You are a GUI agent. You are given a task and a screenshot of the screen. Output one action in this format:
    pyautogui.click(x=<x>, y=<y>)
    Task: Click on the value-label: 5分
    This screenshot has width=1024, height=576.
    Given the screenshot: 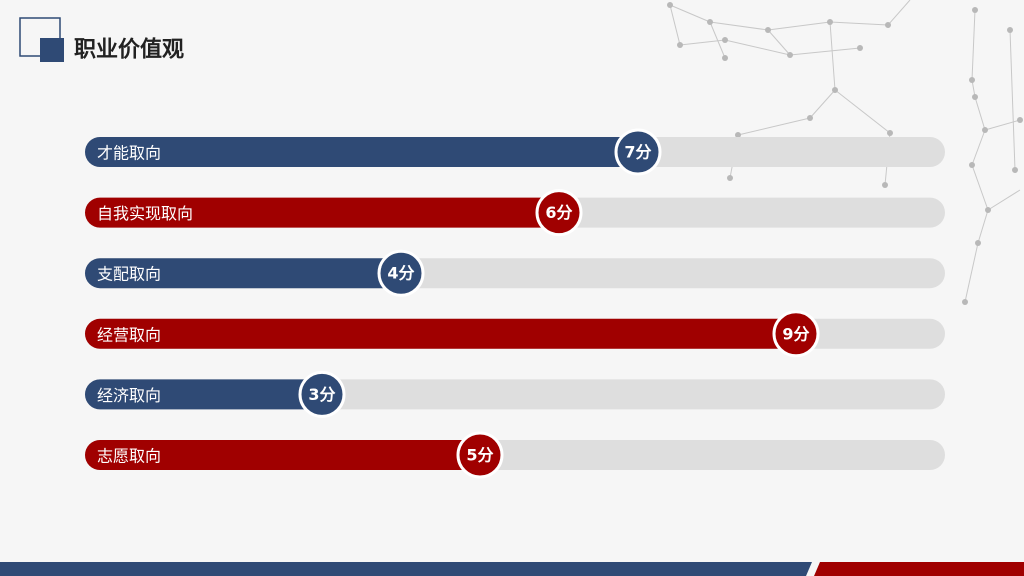 What is the action you would take?
    pyautogui.click(x=479, y=455)
    